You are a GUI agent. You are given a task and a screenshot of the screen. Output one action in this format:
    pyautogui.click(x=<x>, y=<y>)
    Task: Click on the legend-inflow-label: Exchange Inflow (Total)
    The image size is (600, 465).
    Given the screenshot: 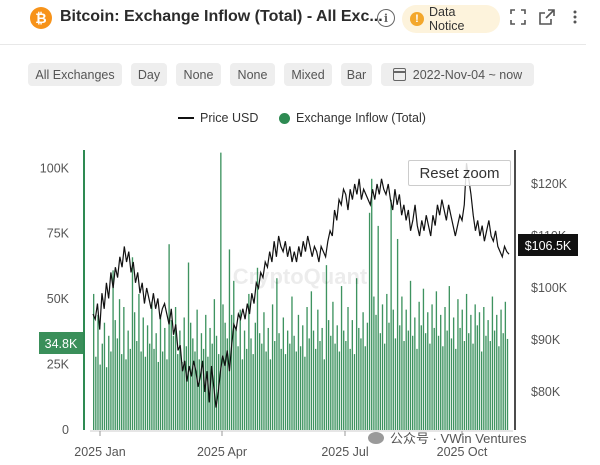 What is the action you would take?
    pyautogui.click(x=361, y=118)
    